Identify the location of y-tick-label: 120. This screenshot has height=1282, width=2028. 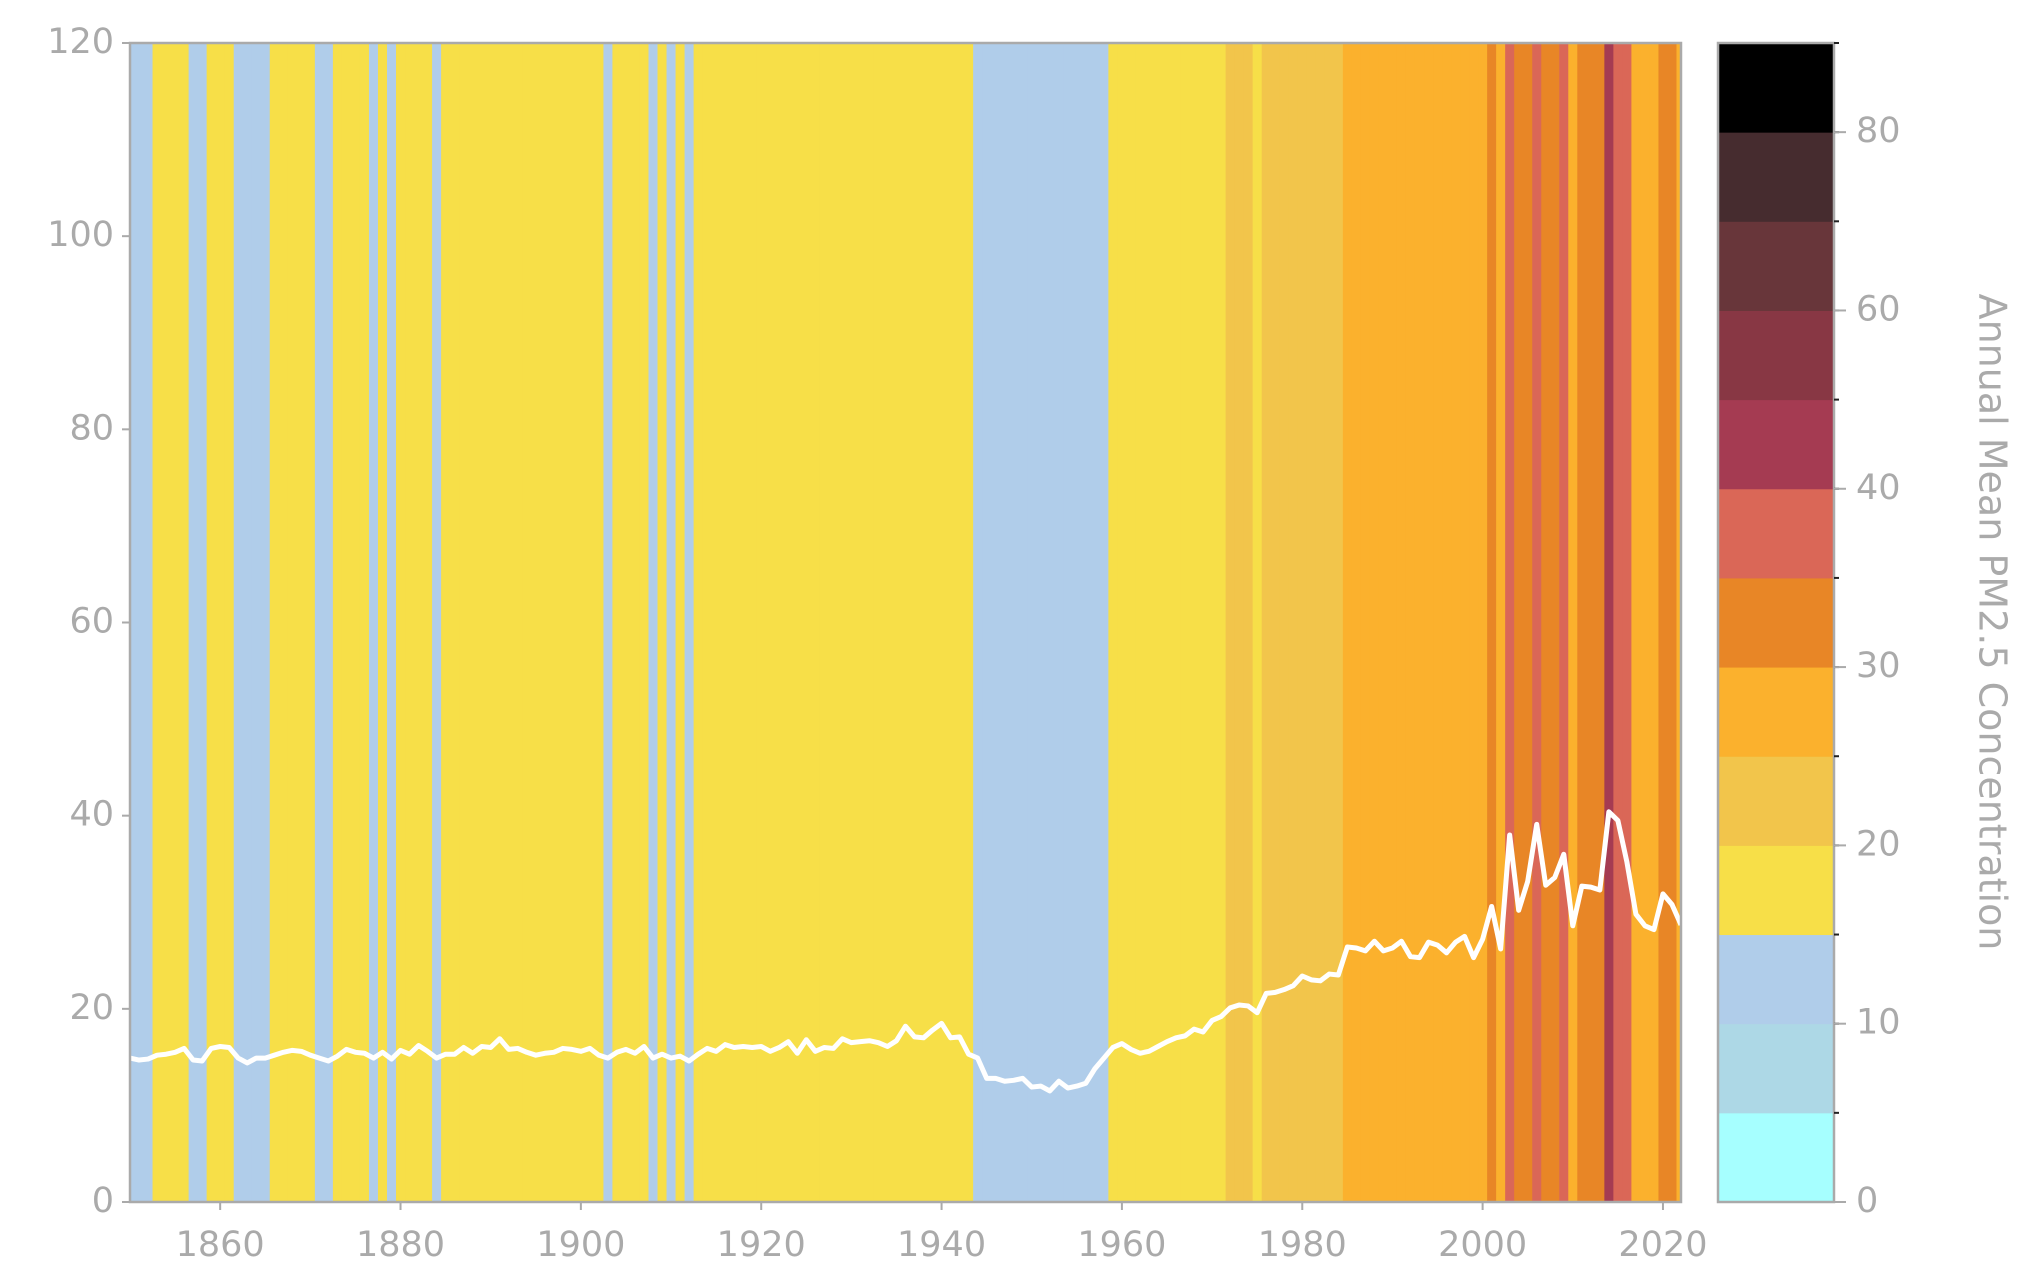
(80, 42).